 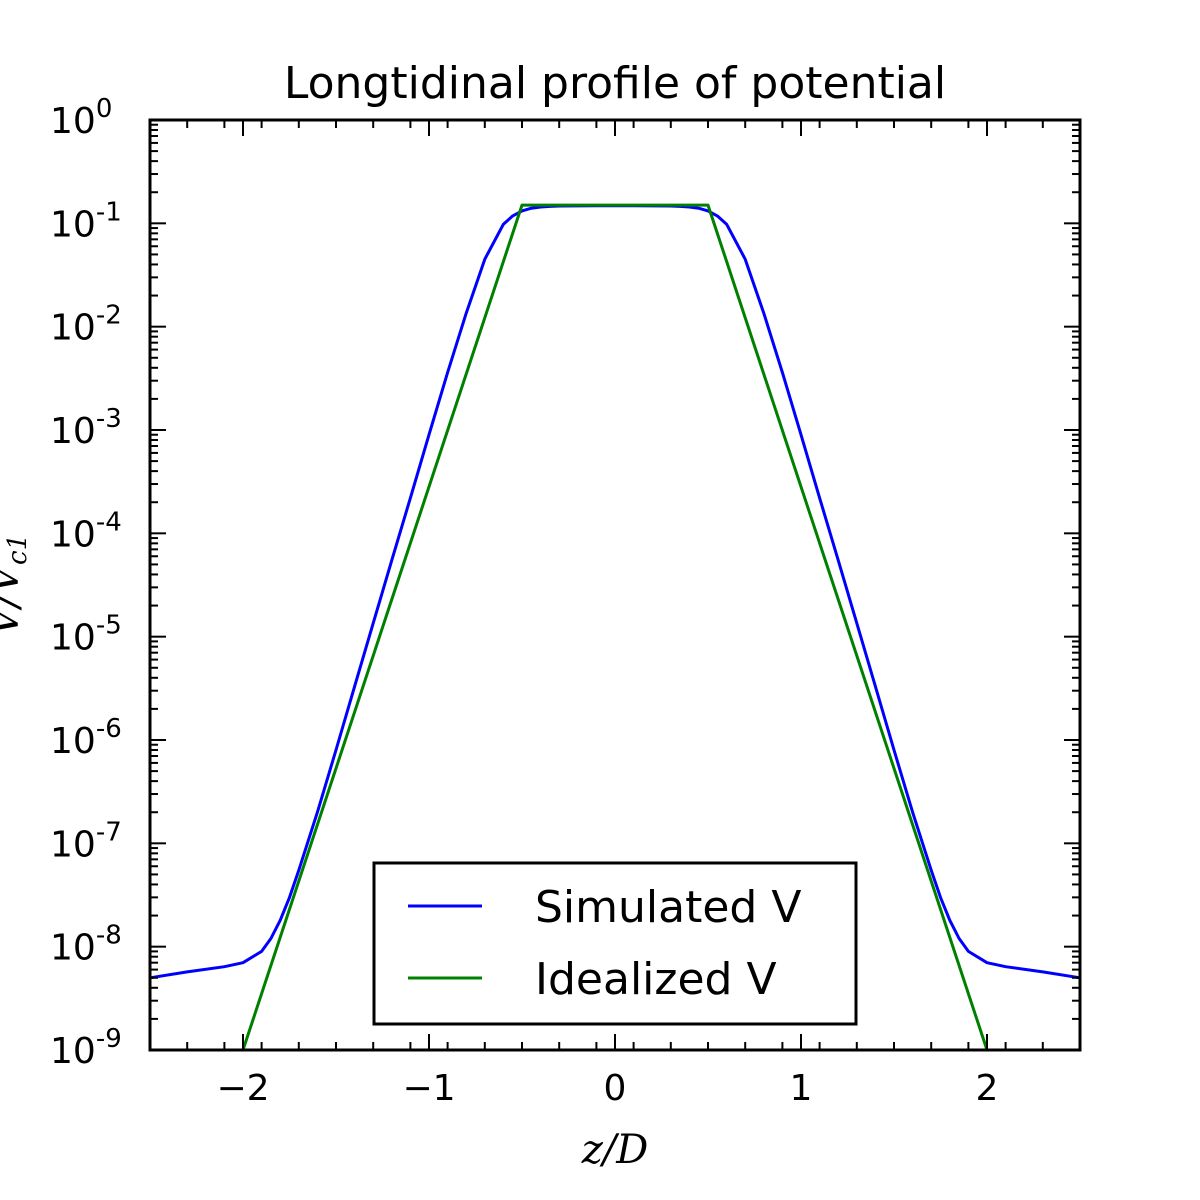 What do you see at coordinates (16, 585) in the screenshot?
I see `y-axis-label: V/Vc1` at bounding box center [16, 585].